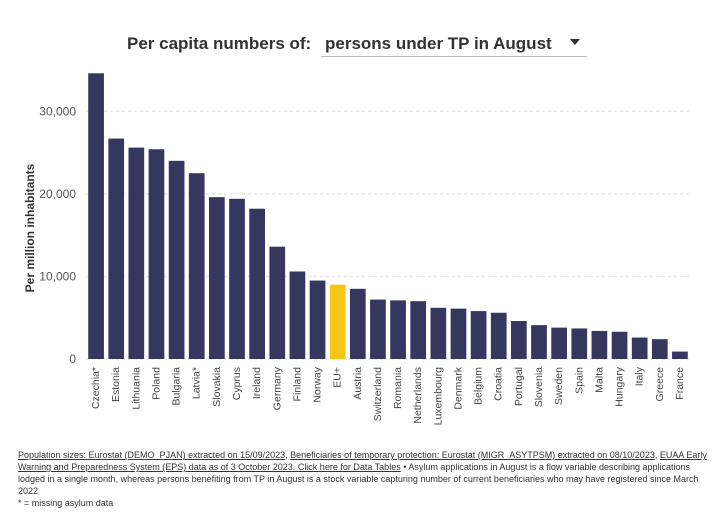  What do you see at coordinates (177, 386) in the screenshot?
I see `x-category-label: Bulgaria` at bounding box center [177, 386].